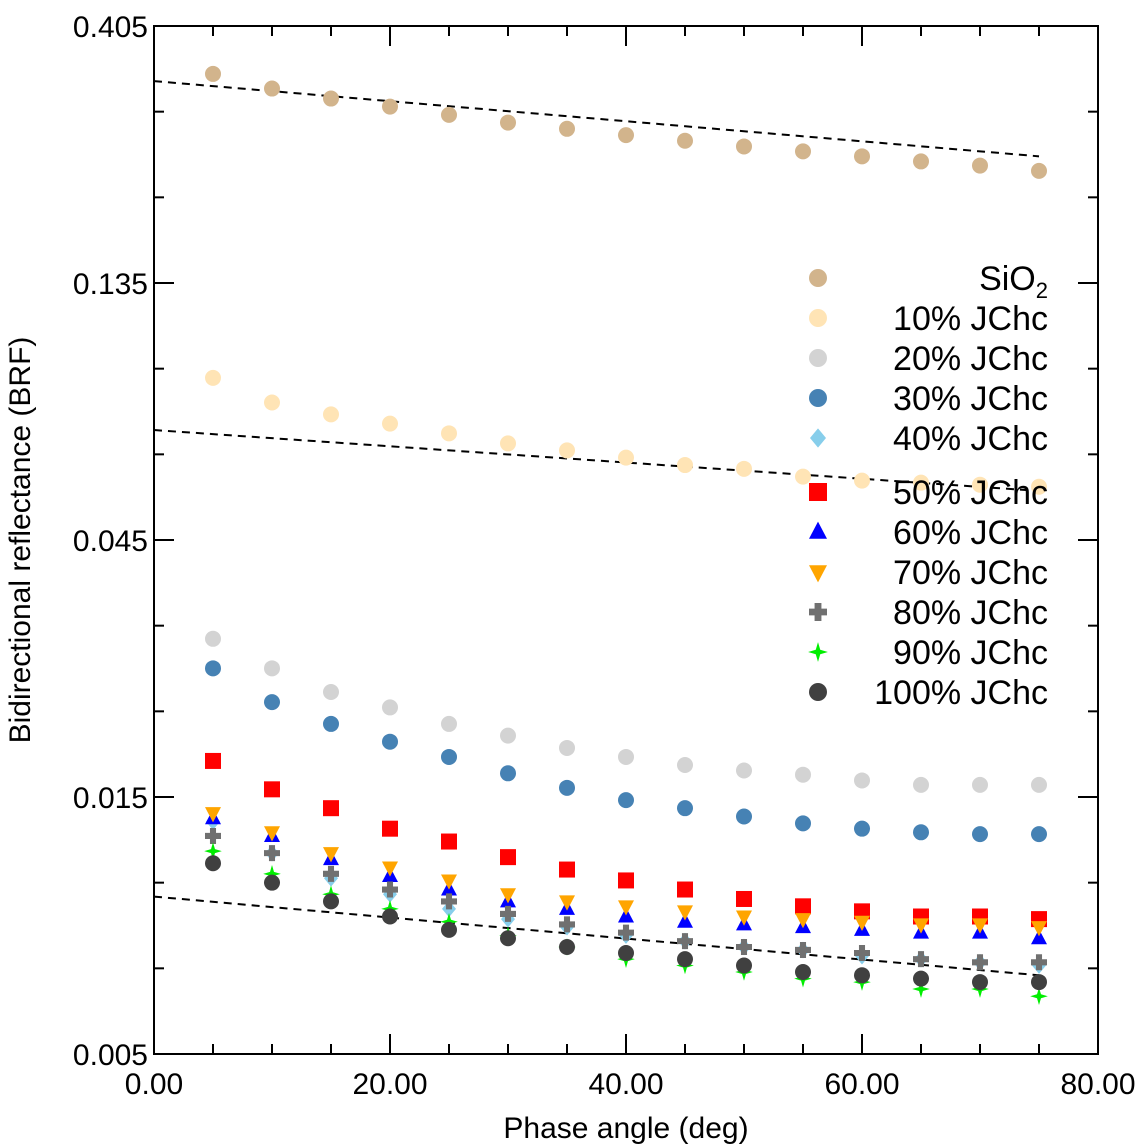 The height and width of the screenshot is (1146, 1146). Describe the element at coordinates (20, 540) in the screenshot. I see `y-axis-title: Bidirectional reflectance (BRF)` at that location.